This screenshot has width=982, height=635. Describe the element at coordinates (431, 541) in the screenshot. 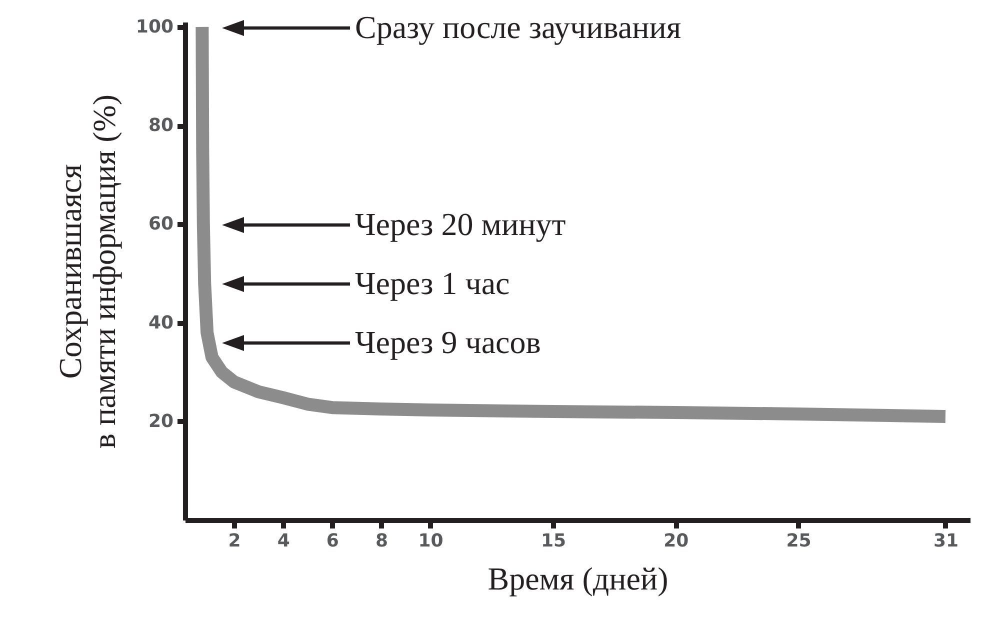

I see `x-tick-label: 10` at that location.